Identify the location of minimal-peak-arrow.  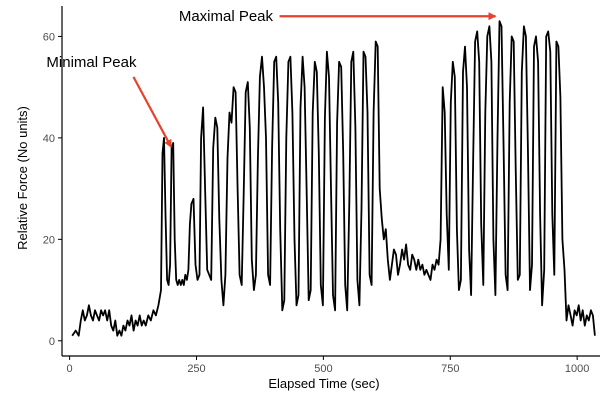
(152, 112).